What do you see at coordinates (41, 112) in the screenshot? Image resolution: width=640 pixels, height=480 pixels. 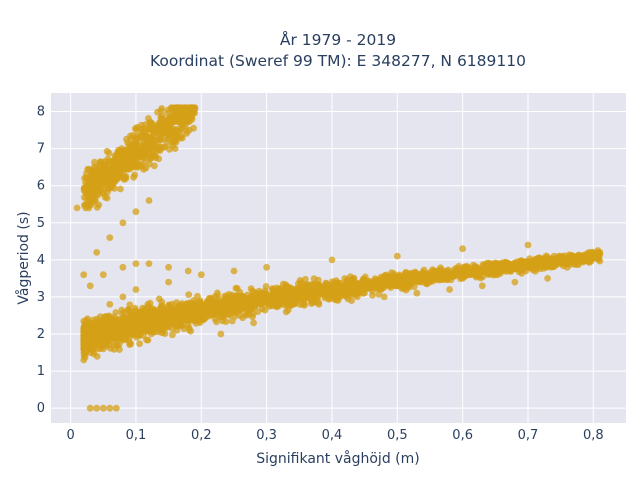 I see `y-tick-label: 8` at bounding box center [41, 112].